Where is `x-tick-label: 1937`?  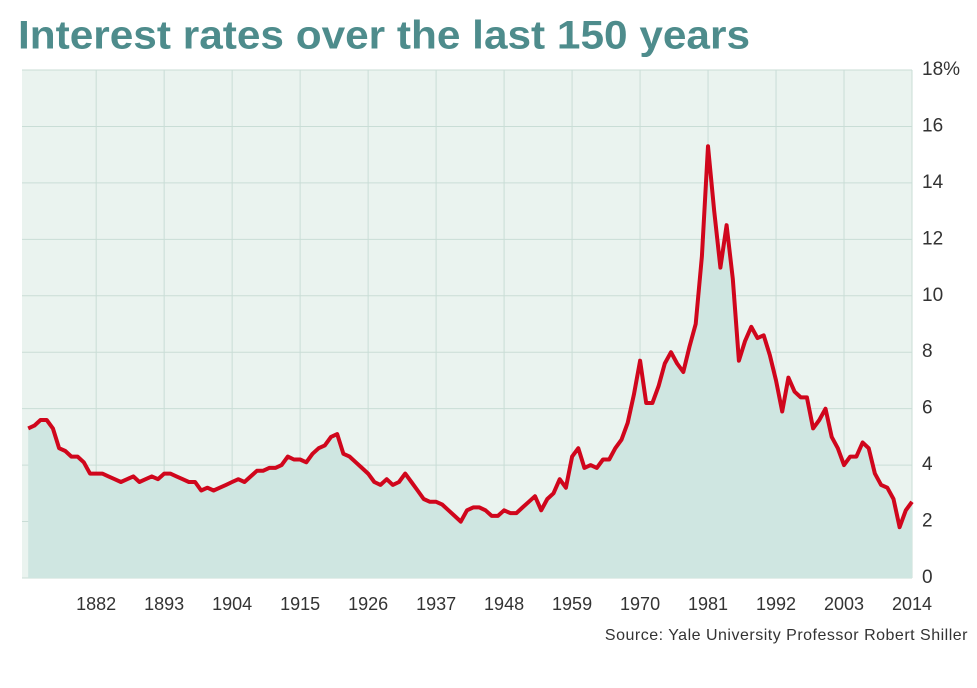
x-tick-label: 1937 is located at coordinates (436, 604).